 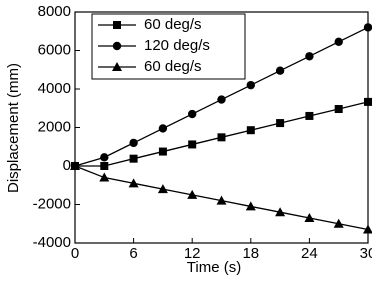 What do you see at coordinates (67, 165) in the screenshot?
I see `y-tick-label: 0` at bounding box center [67, 165].